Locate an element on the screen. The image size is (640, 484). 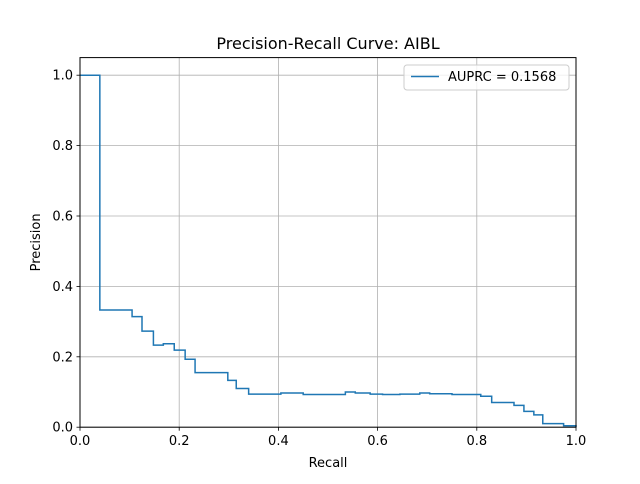
y-tick-label: 0.4 is located at coordinates (62, 287).